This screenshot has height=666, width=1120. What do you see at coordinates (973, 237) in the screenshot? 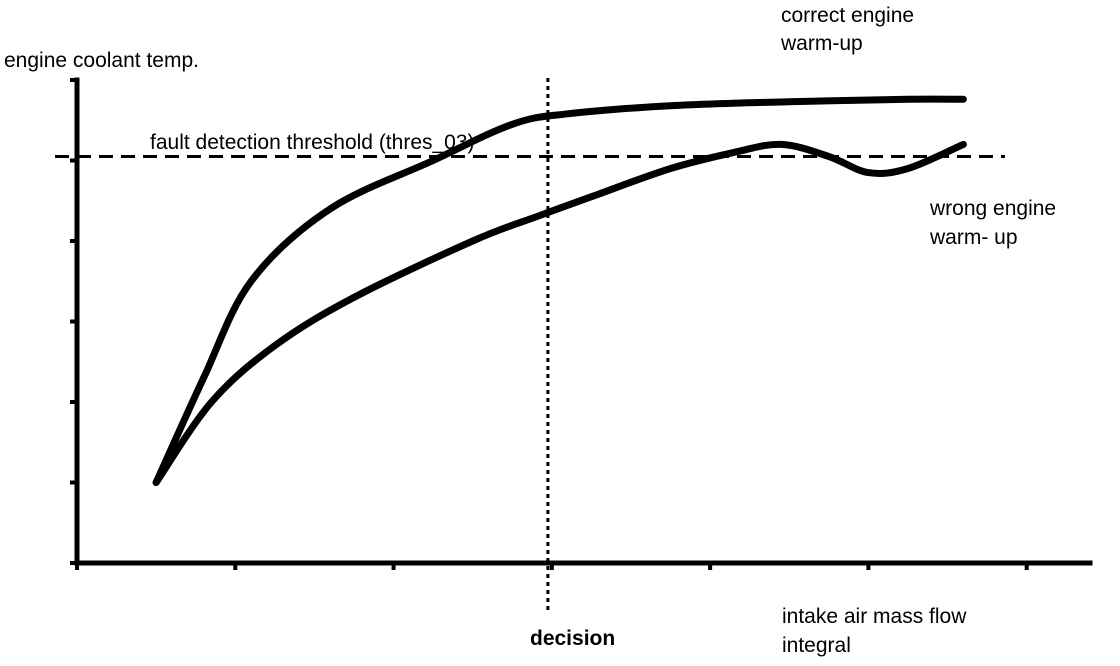
I see `series-label-wrong-line2: warm- up` at bounding box center [973, 237].